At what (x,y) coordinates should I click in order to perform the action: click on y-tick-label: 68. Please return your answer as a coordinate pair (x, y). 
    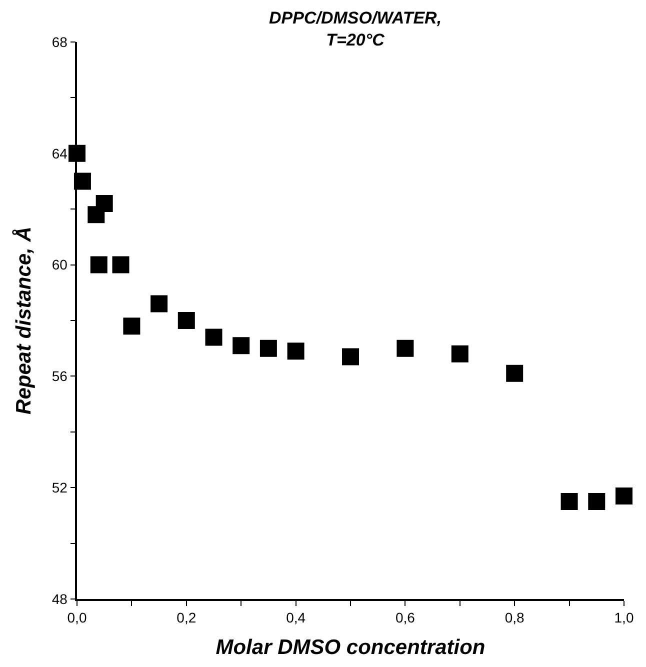
    Looking at the image, I should click on (60, 42).